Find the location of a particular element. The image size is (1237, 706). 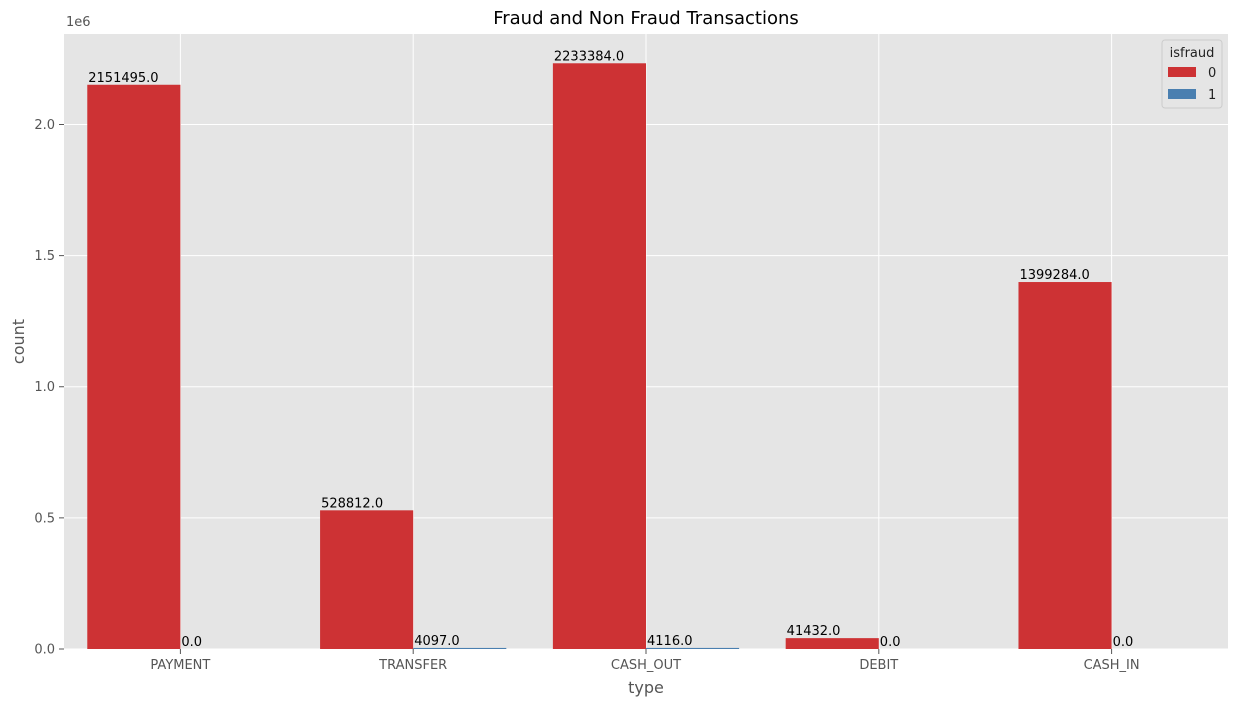

x-tick-label: CASH_OUT is located at coordinates (646, 665).